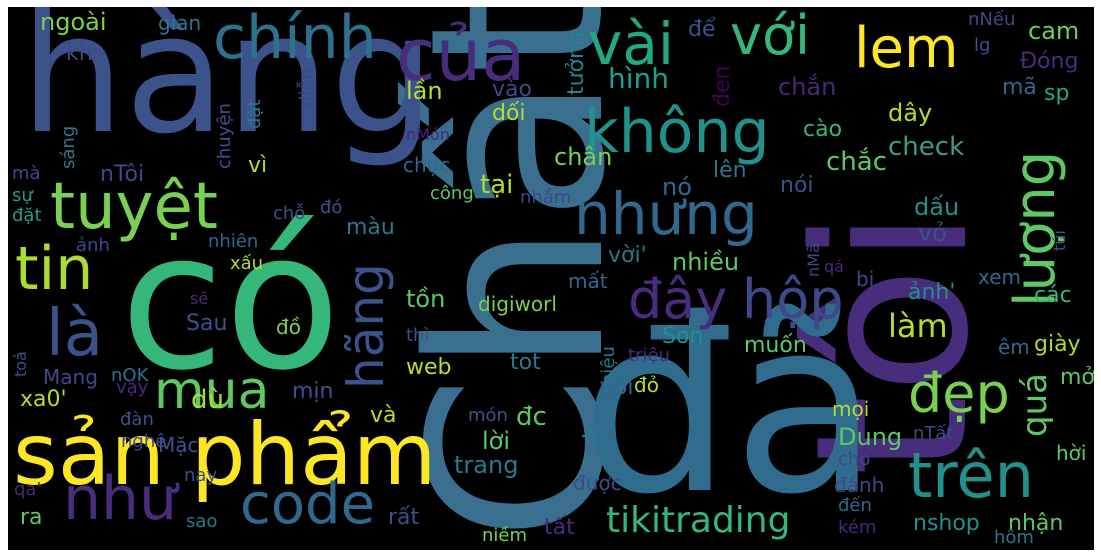 This screenshot has width=1101, height=558. What do you see at coordinates (289, 213) in the screenshot?
I see `word-cho: chỗ` at bounding box center [289, 213].